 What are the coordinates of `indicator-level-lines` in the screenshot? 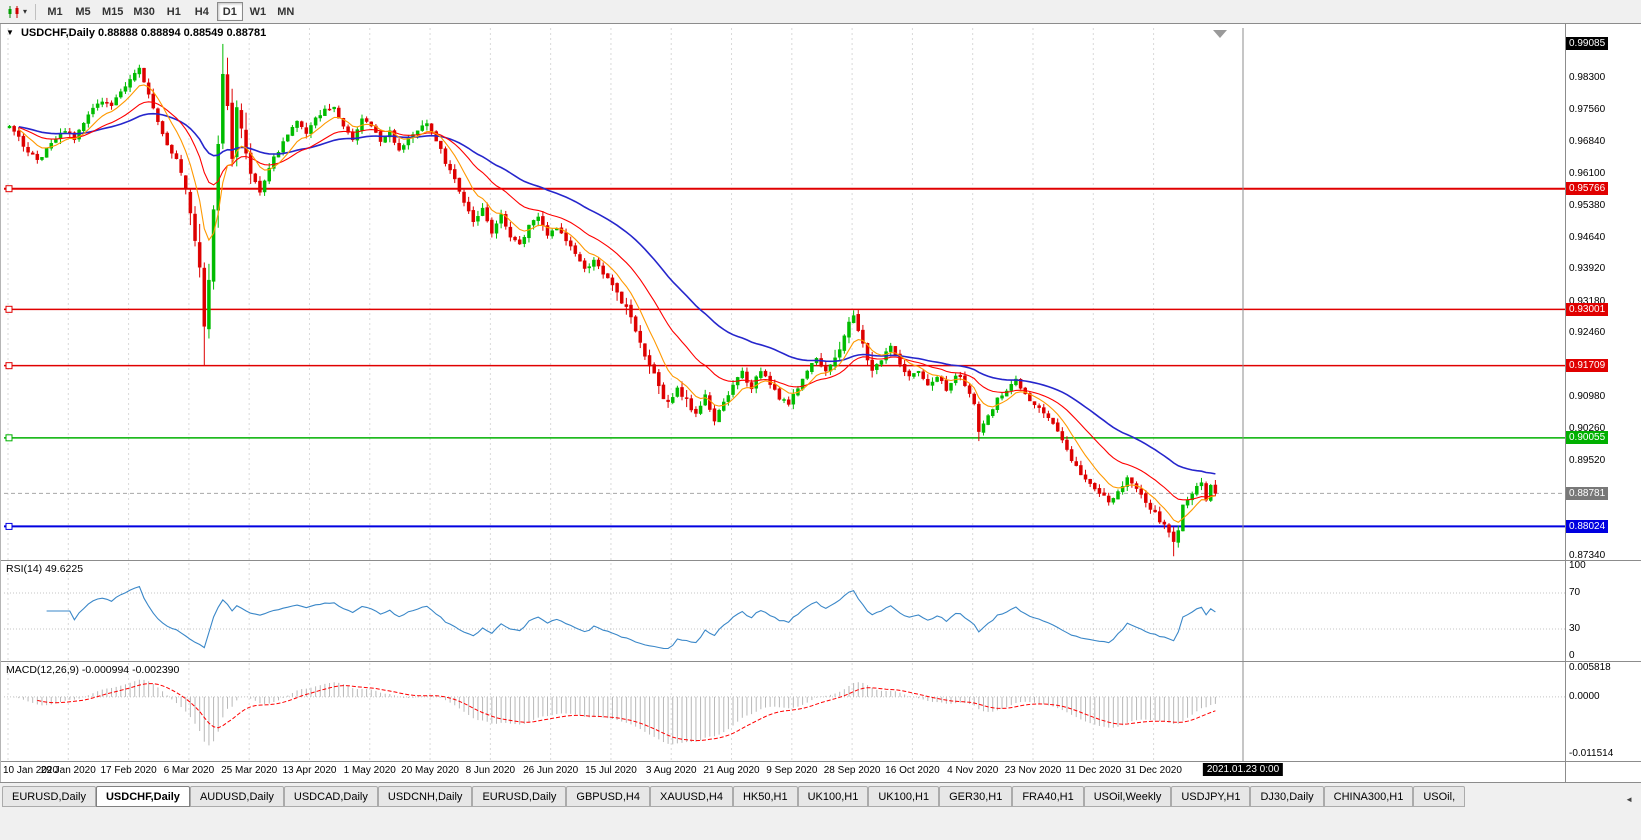 It's located at (784, 645).